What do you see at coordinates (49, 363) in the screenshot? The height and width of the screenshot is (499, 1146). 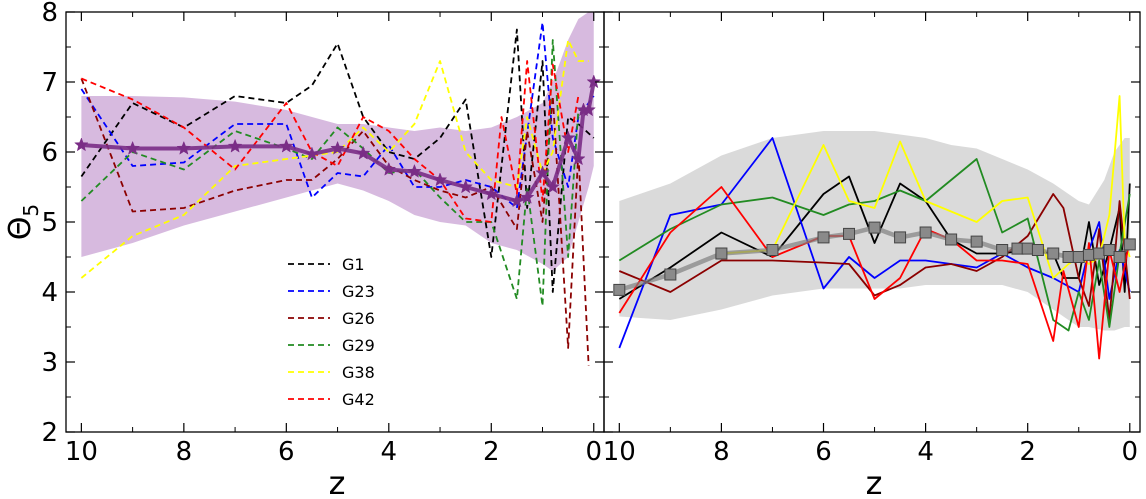 I see `y-tick-label: 3` at bounding box center [49, 363].